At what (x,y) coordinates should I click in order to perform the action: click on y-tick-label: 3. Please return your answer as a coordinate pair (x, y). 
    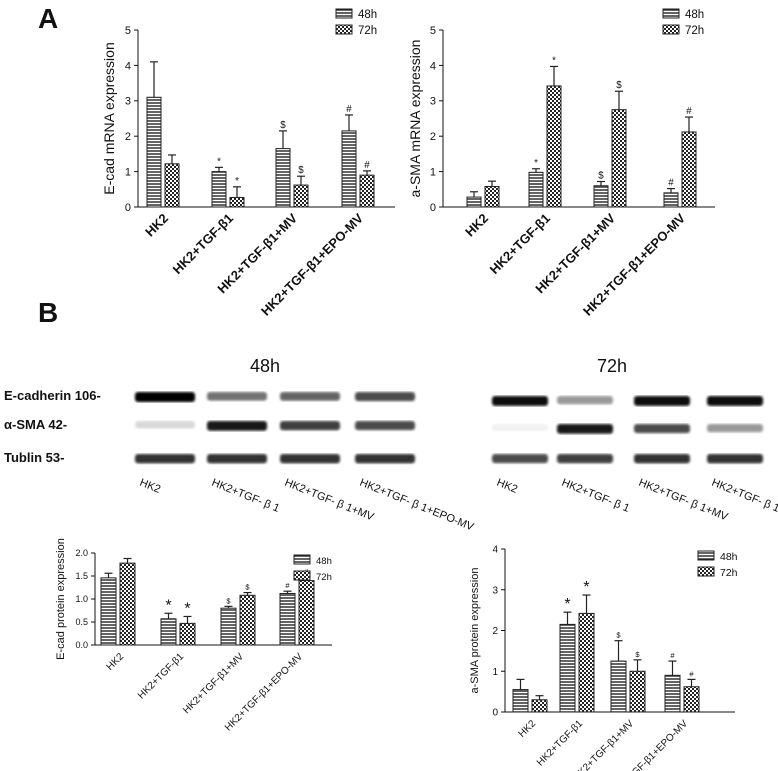
    Looking at the image, I should click on (495, 590).